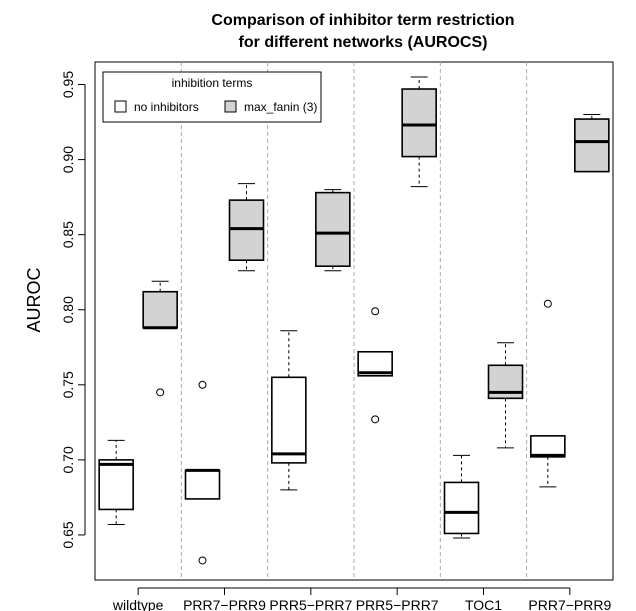 The width and height of the screenshot is (636, 611). Describe the element at coordinates (68, 459) in the screenshot. I see `y-tick-label: 0.70` at that location.